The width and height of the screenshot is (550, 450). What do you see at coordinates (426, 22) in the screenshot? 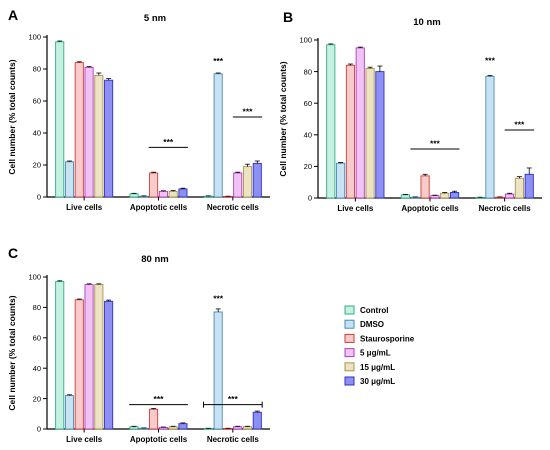
I see `chart-title: 10 nm` at bounding box center [426, 22].